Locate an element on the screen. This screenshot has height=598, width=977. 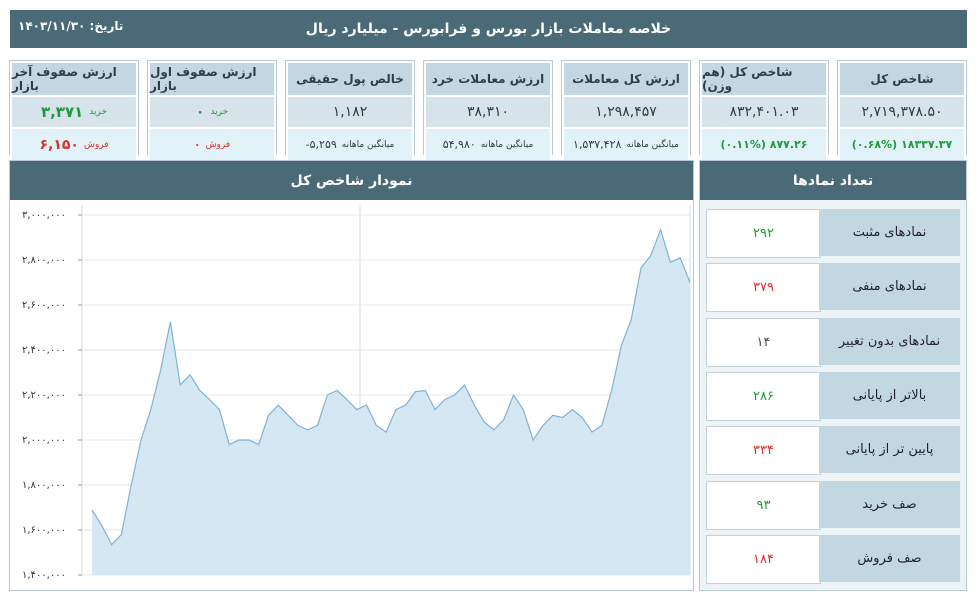
card-value: ۳,۳۷۱ is located at coordinates (62, 112).